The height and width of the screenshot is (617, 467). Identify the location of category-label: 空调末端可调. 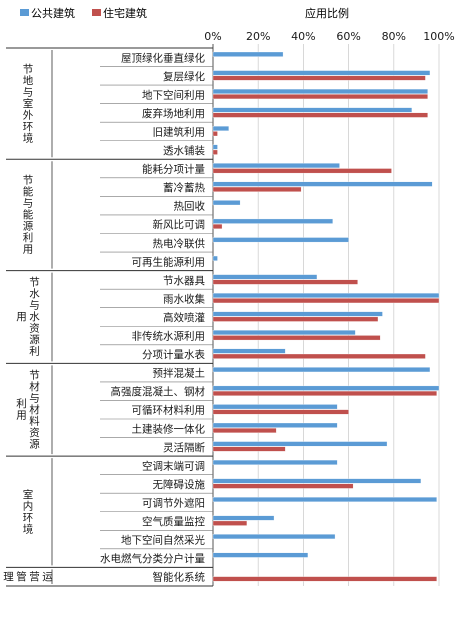
(173, 465).